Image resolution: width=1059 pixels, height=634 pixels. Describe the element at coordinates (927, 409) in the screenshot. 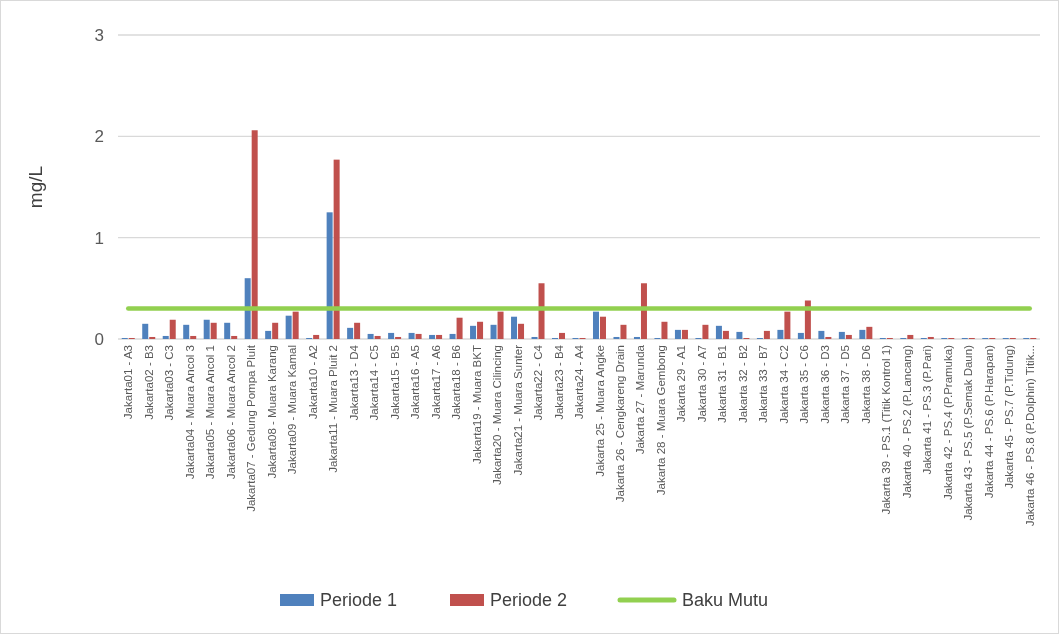

I see `x-tick-label: Jakarta 41 - PS.3 (P.Pari)` at that location.